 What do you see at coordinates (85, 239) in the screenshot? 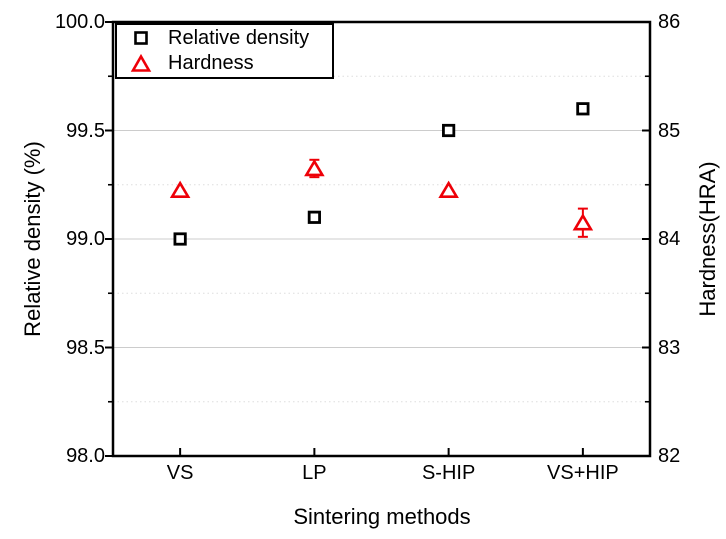
I see `left-axis-tick-label: 99.0` at bounding box center [85, 239].